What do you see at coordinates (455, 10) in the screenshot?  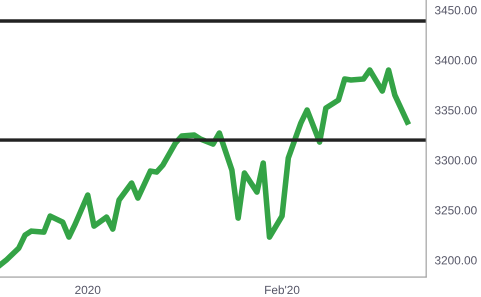 I see `y-tick-label: 3450.00` at bounding box center [455, 10].